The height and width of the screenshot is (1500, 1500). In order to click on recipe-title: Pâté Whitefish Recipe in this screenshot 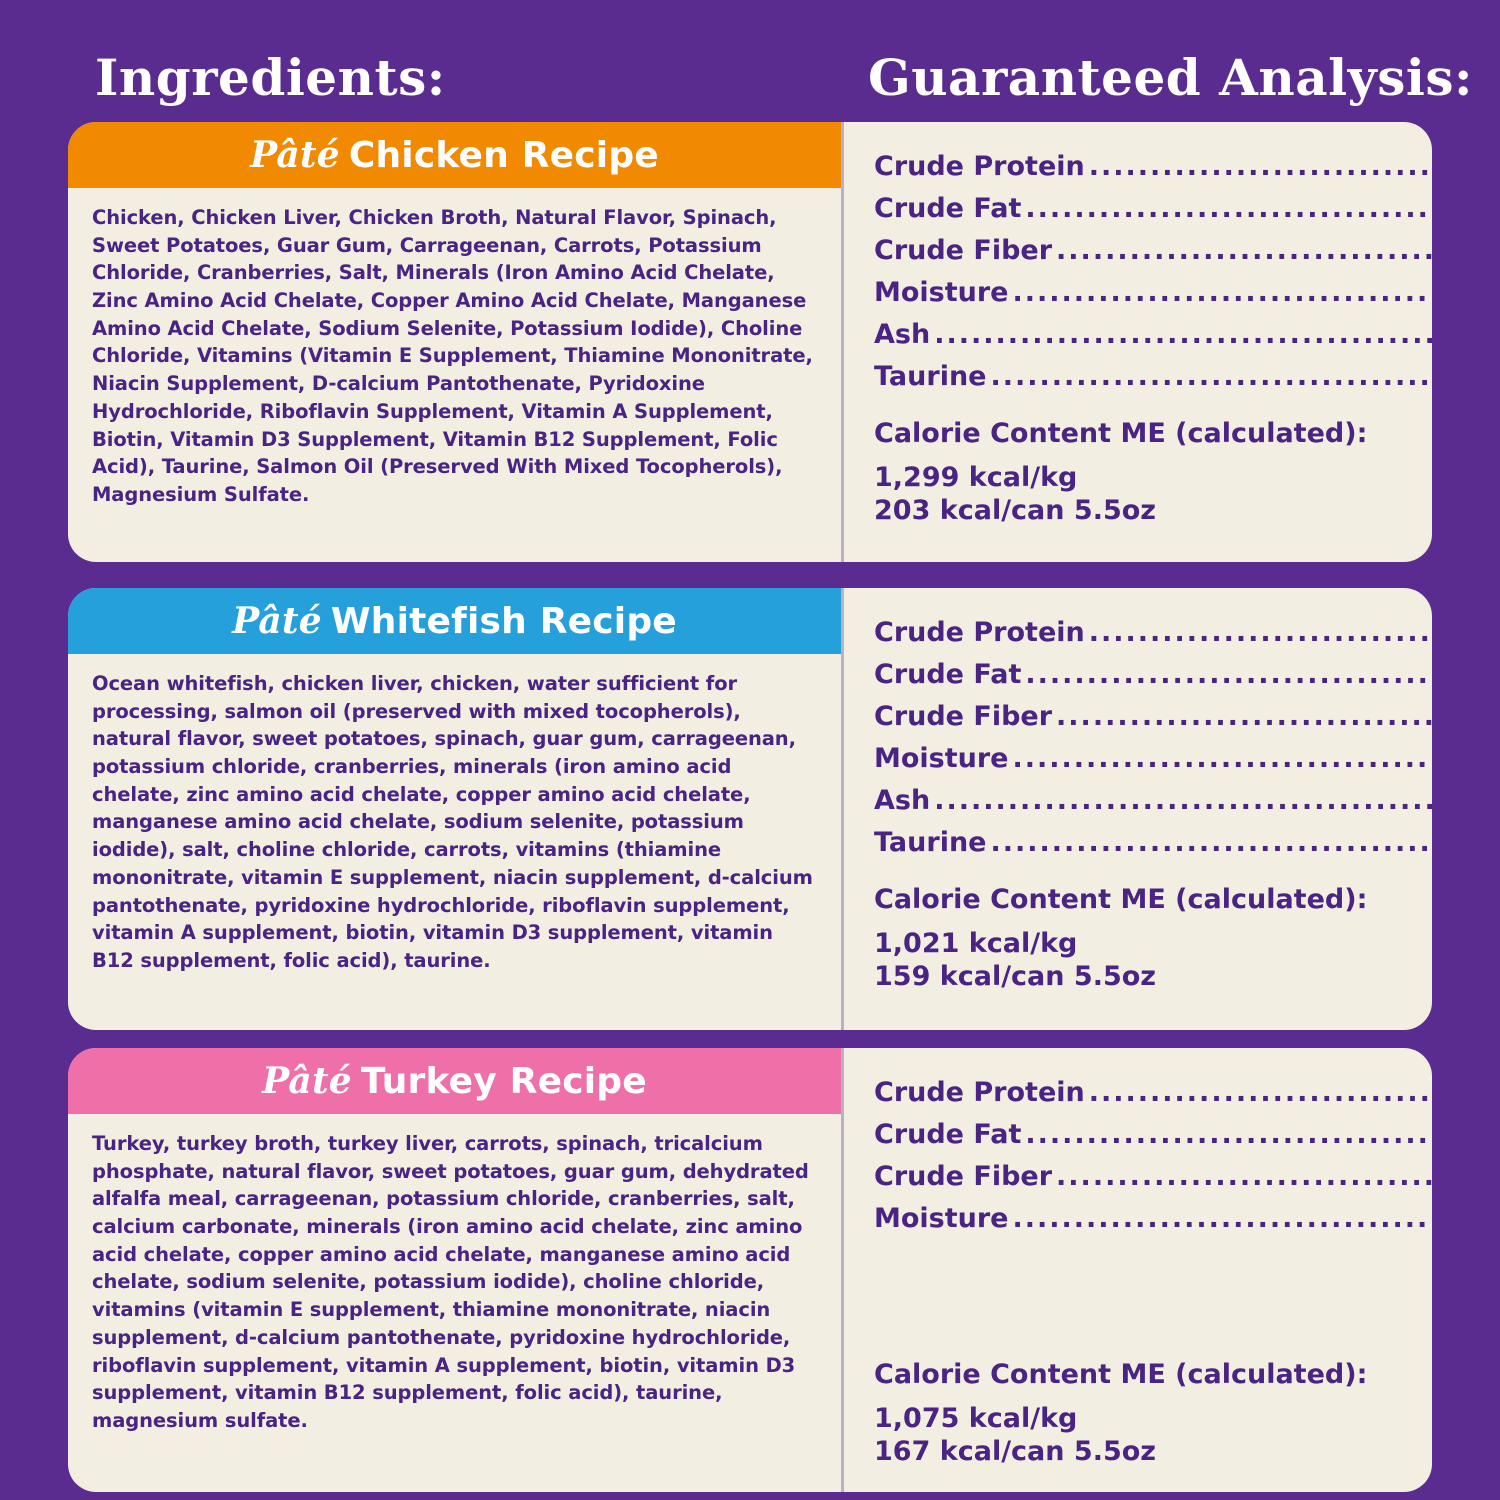, I will do `click(454, 621)`.